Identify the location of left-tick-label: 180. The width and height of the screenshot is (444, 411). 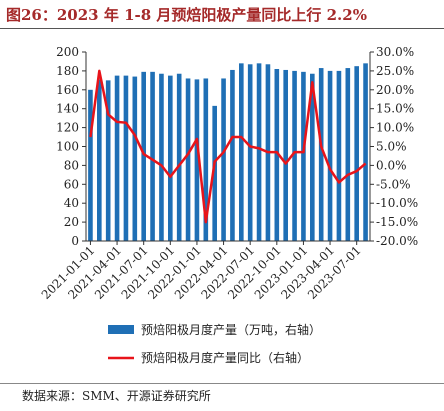
(67, 71).